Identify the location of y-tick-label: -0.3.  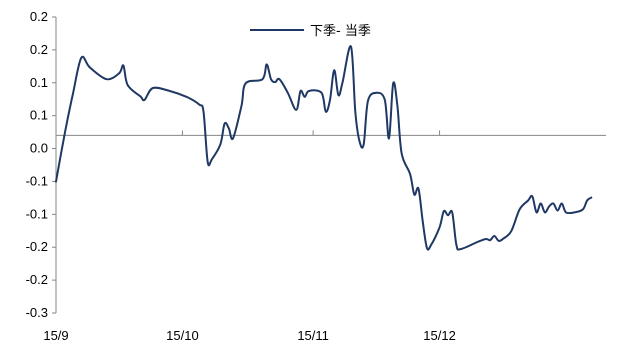
(37, 312).